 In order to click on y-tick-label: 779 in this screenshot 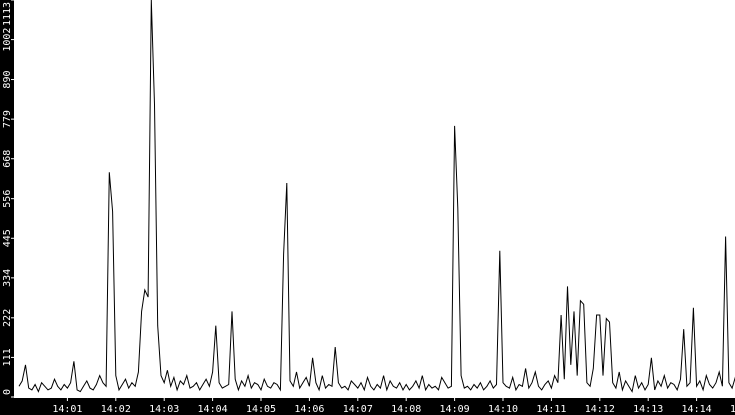, I will do `click(7, 119)`.